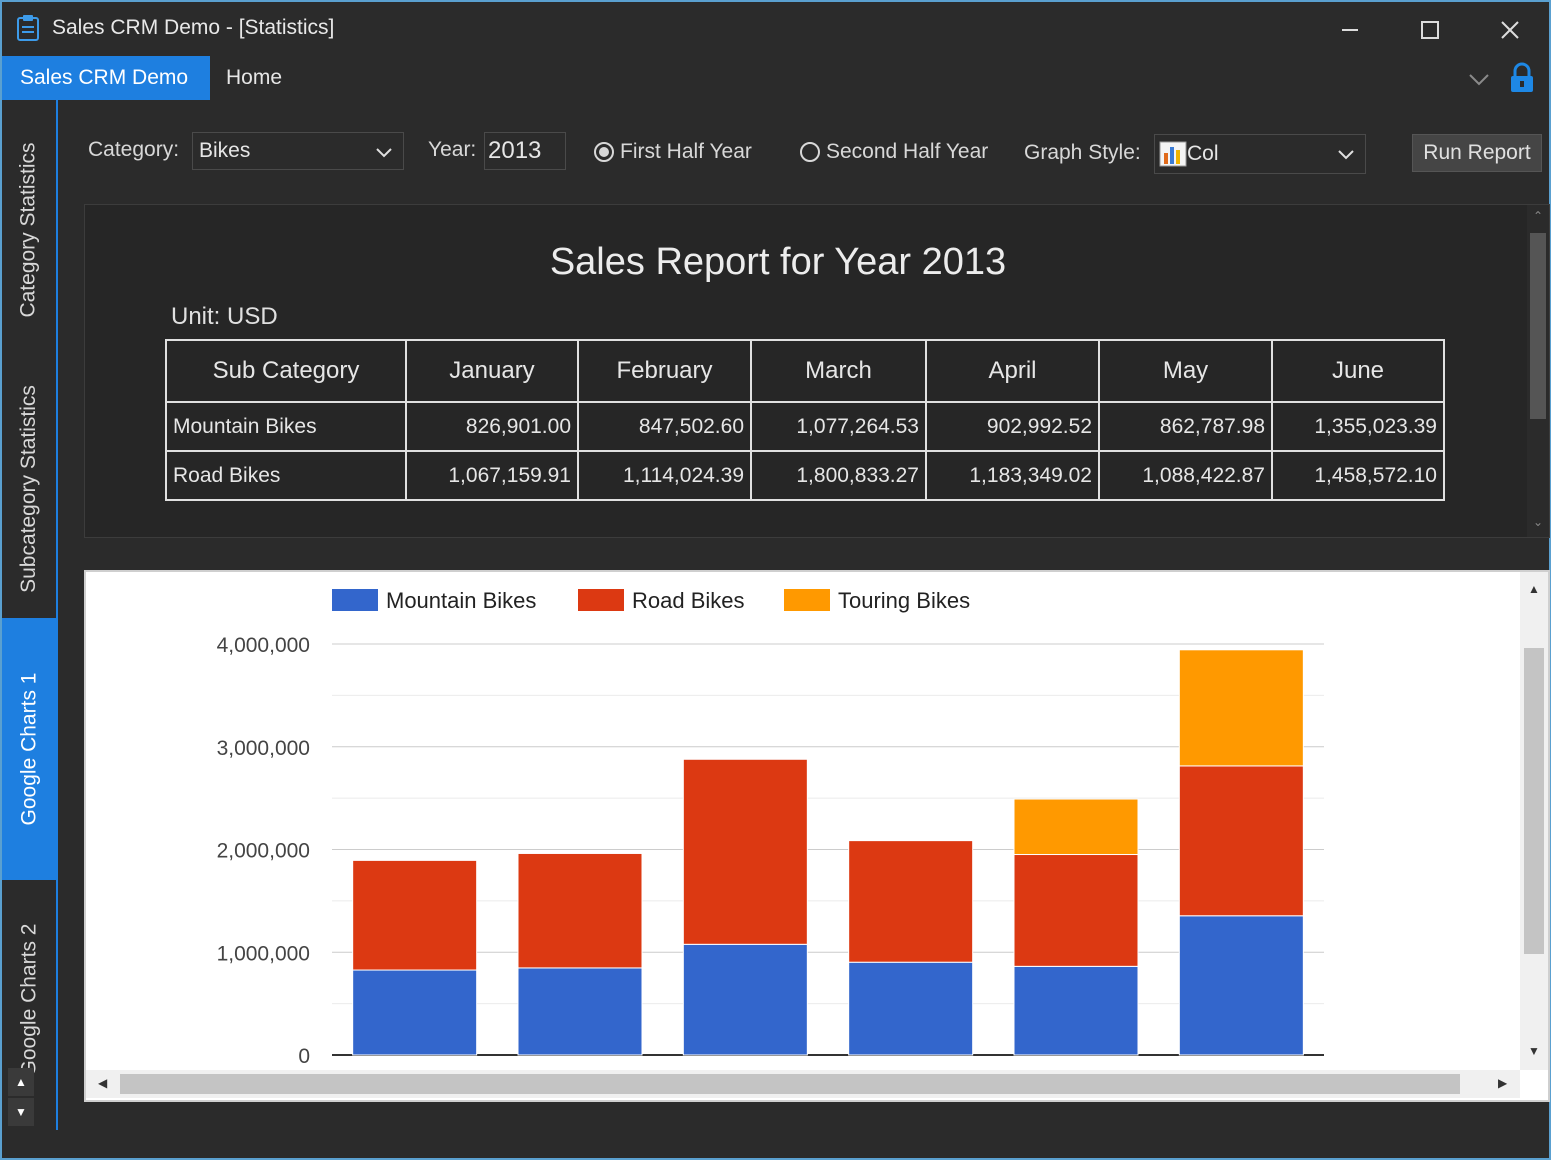  Describe the element at coordinates (21, 1082) in the screenshot. I see `tab-scroll-up-button: ▲` at that location.